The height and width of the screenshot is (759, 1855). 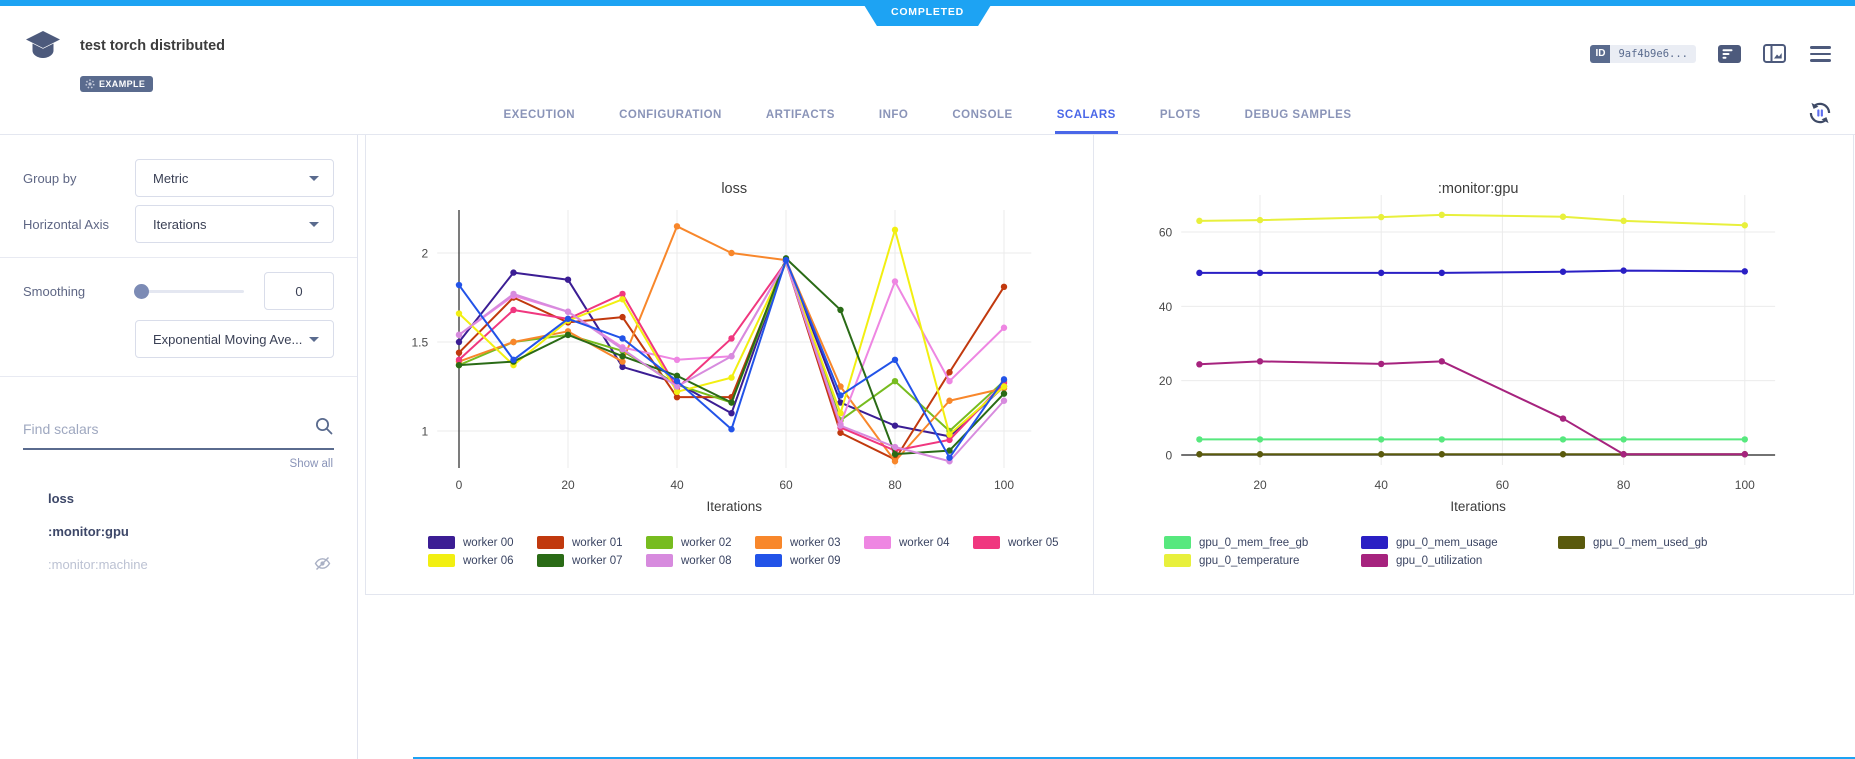 What do you see at coordinates (1820, 115) in the screenshot?
I see `auto-refresh-icon` at bounding box center [1820, 115].